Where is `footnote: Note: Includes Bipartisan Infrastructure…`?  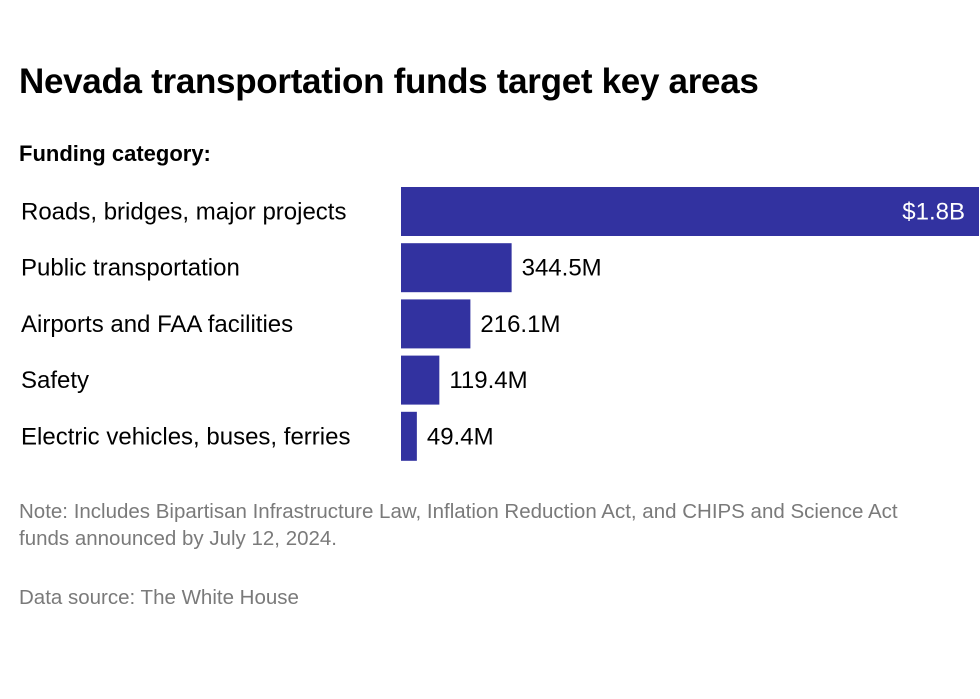 footnote: Note: Includes Bipartisan Infrastructure… is located at coordinates (458, 525).